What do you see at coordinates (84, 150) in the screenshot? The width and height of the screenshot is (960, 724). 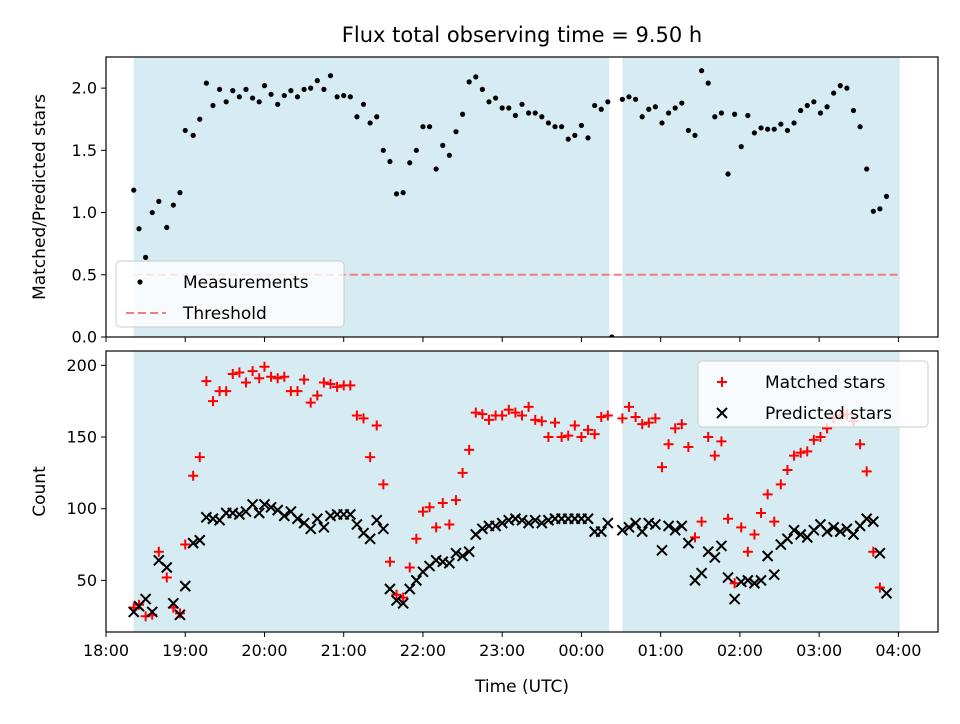 I see `y-tick-label: 1.5` at bounding box center [84, 150].